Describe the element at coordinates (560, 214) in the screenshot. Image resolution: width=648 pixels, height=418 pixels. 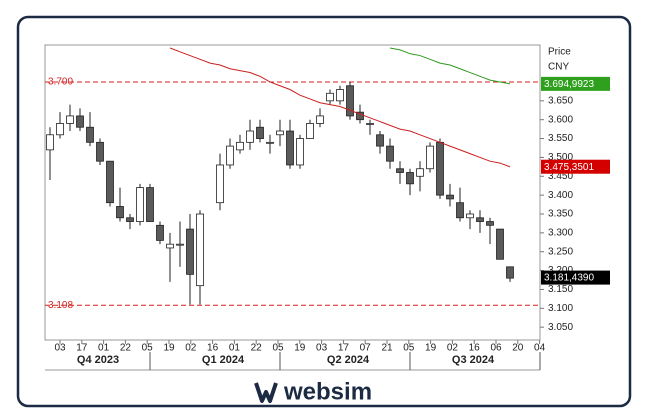
I see `y-tick-label: 3.350` at that location.